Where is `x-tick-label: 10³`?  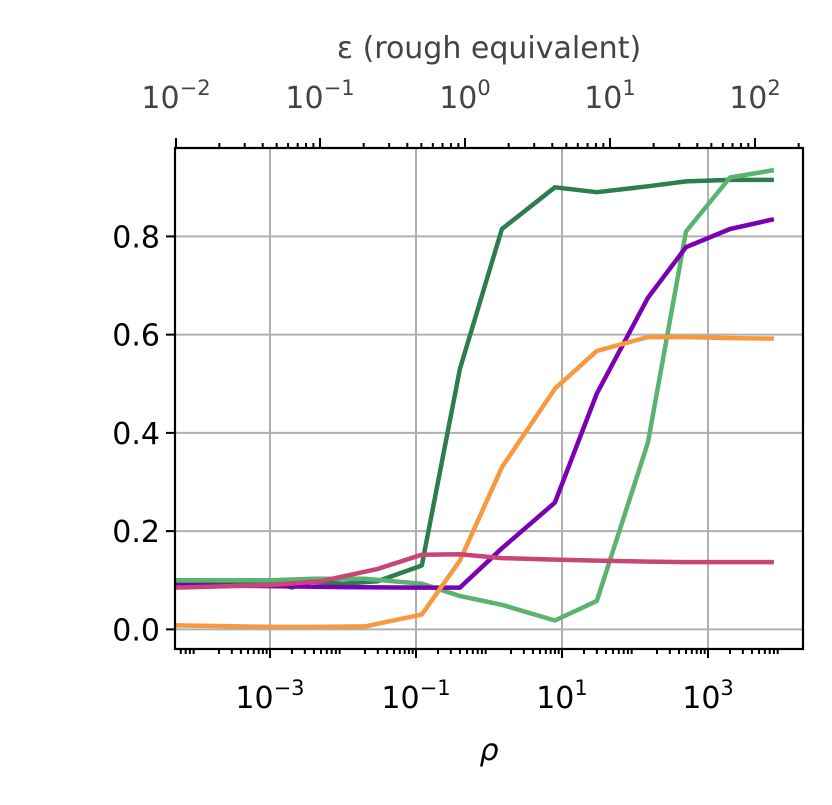
x-tick-label: 10³ is located at coordinates (708, 696).